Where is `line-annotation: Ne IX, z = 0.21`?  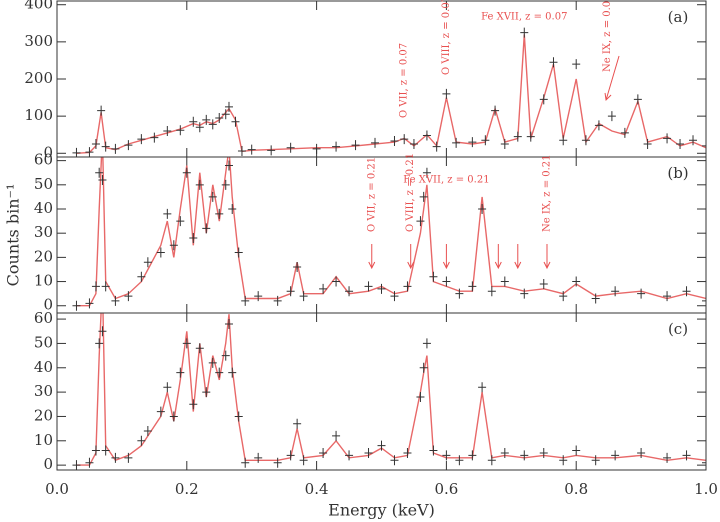
line-annotation: Ne IX, z = 0.21 is located at coordinates (546, 193).